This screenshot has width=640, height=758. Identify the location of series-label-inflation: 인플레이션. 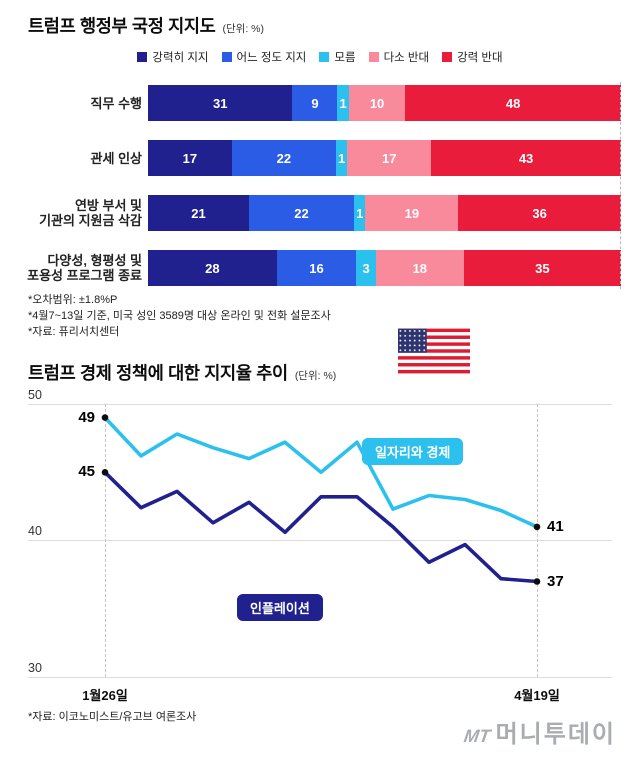
(280, 607).